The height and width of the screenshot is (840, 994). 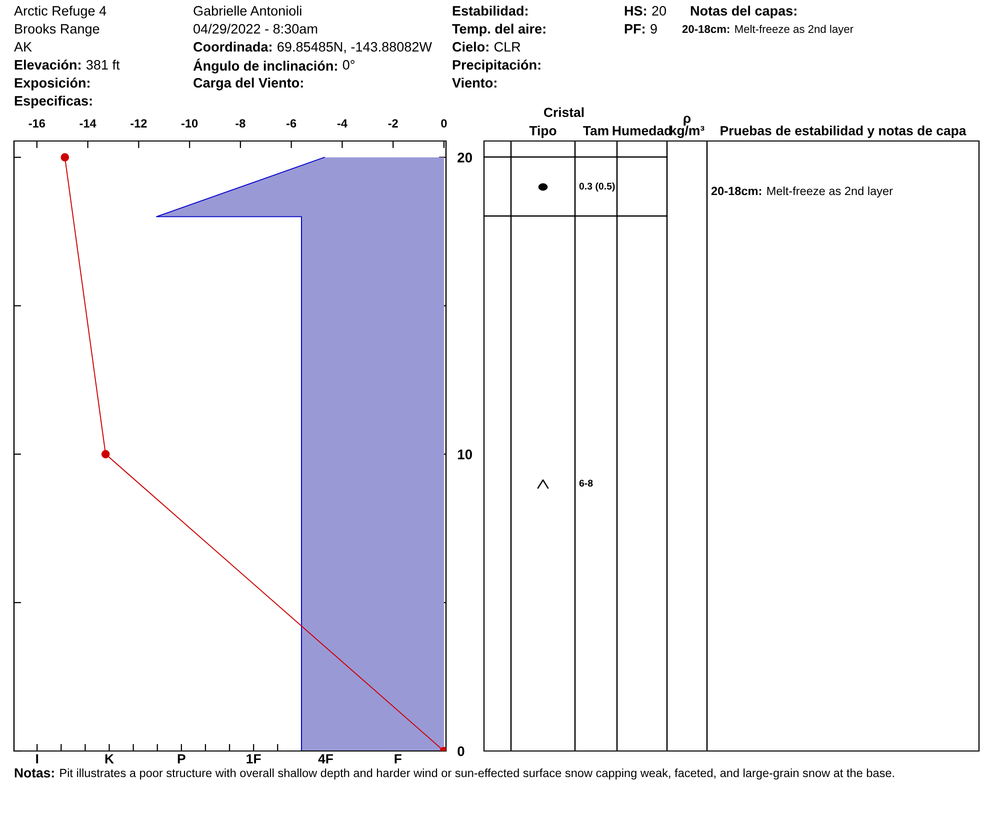 What do you see at coordinates (37, 759) in the screenshot?
I see `x-tick-label: I` at bounding box center [37, 759].